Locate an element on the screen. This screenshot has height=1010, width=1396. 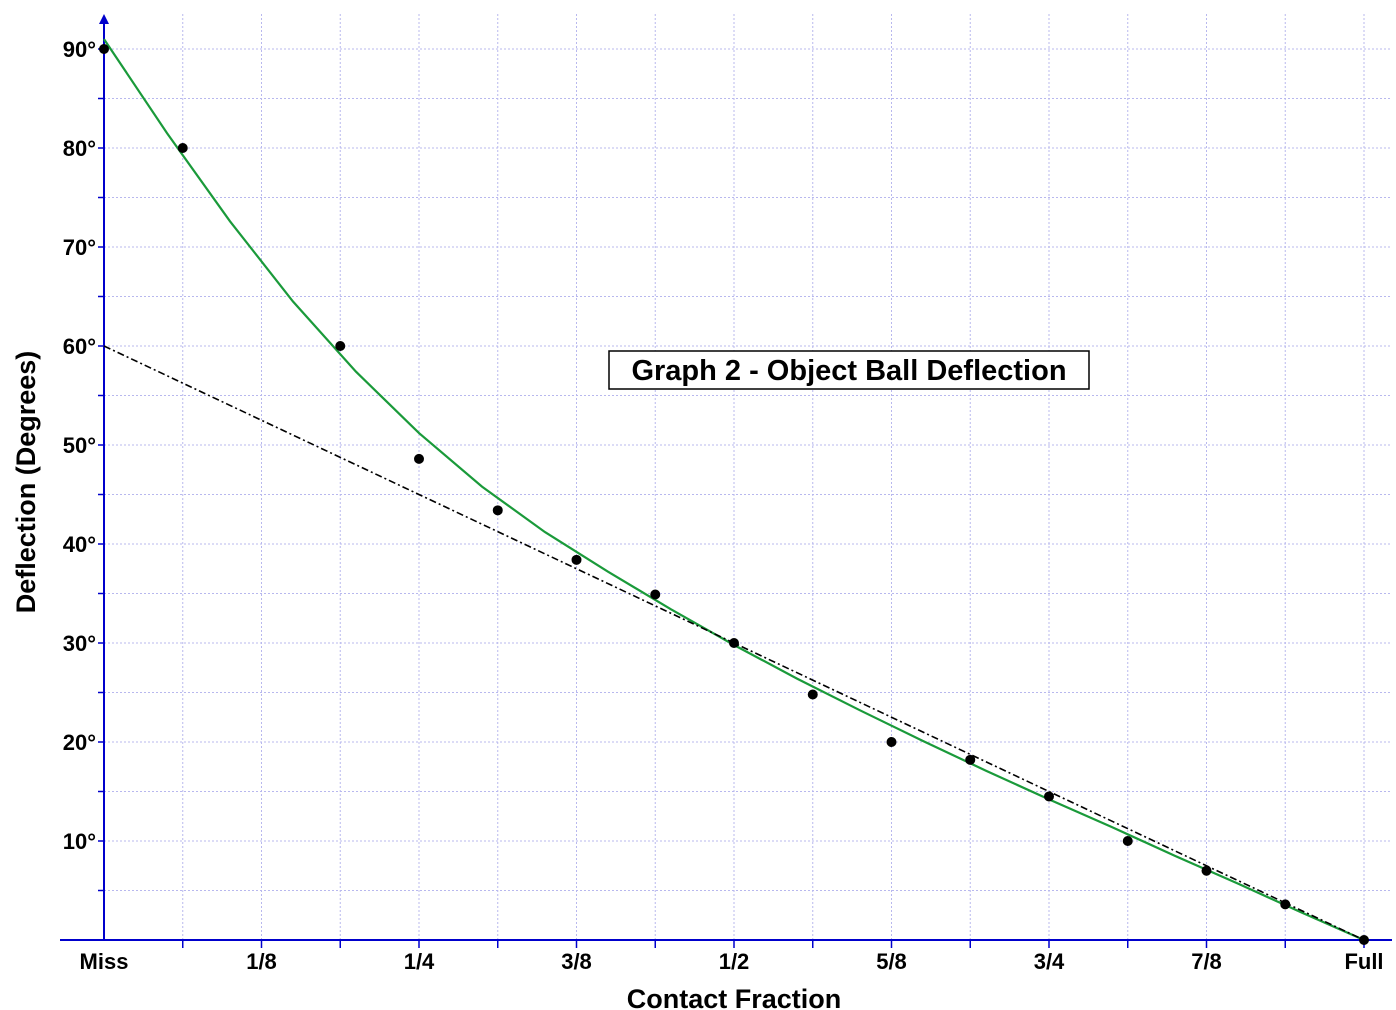
y-tick-label: 60° is located at coordinates (79, 346).